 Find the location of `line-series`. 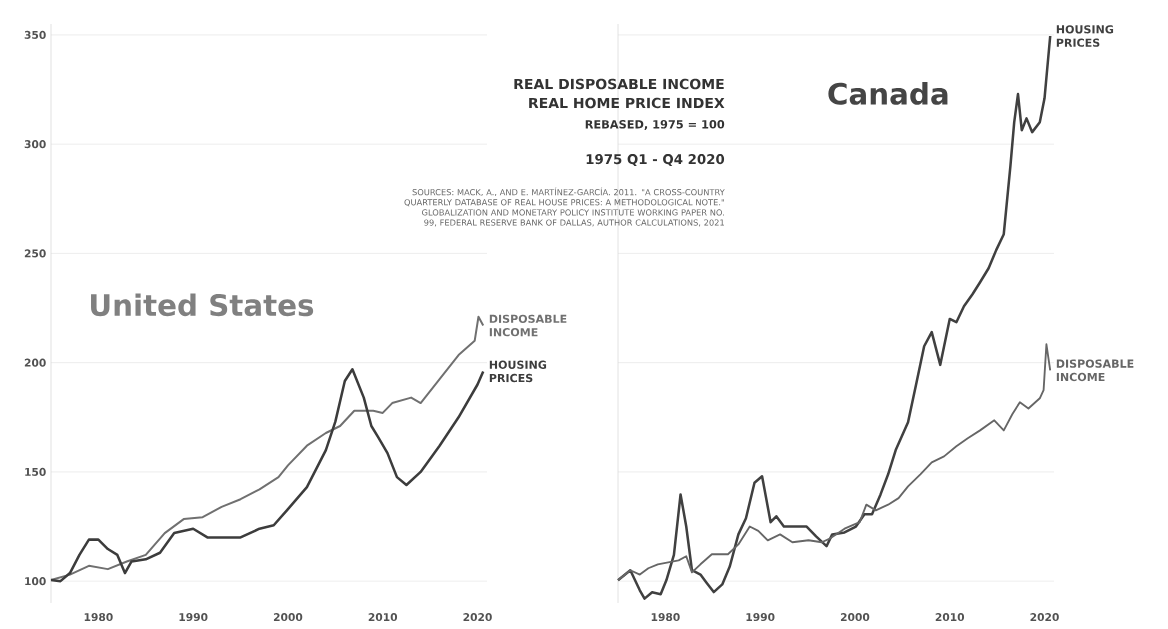

line-series is located at coordinates (267, 475).